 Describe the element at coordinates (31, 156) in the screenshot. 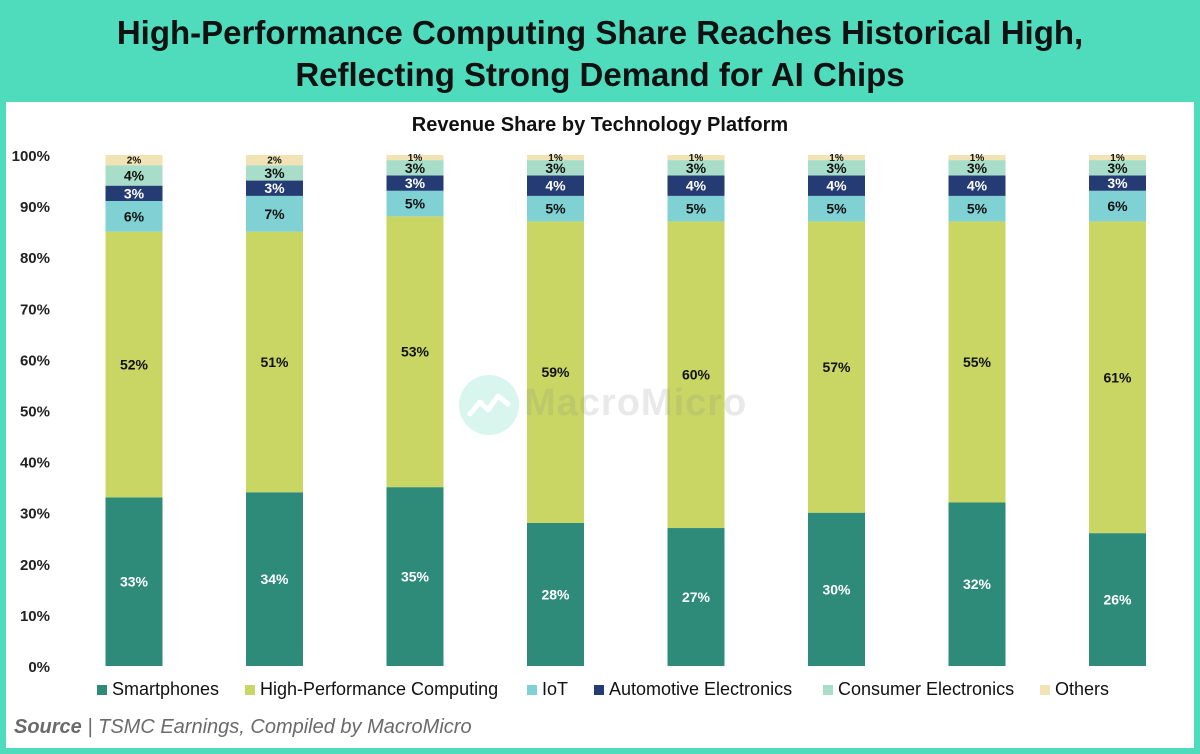

I see `y-tick-label: 100%` at that location.